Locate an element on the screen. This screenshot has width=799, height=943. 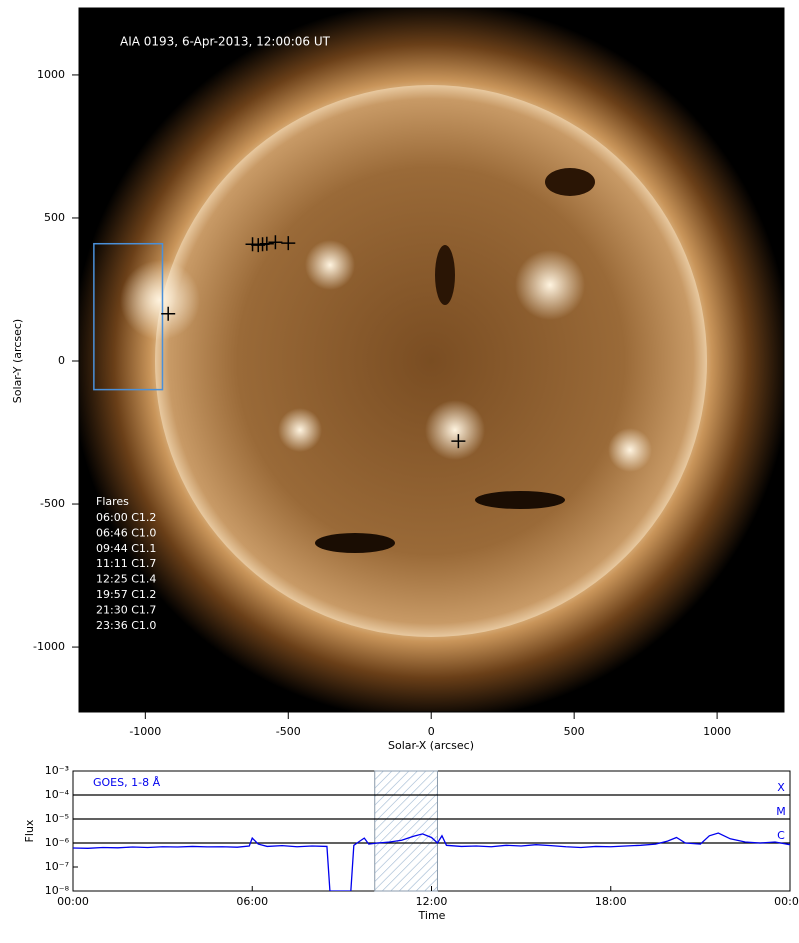
flux-line is located at coordinates (431, 861).